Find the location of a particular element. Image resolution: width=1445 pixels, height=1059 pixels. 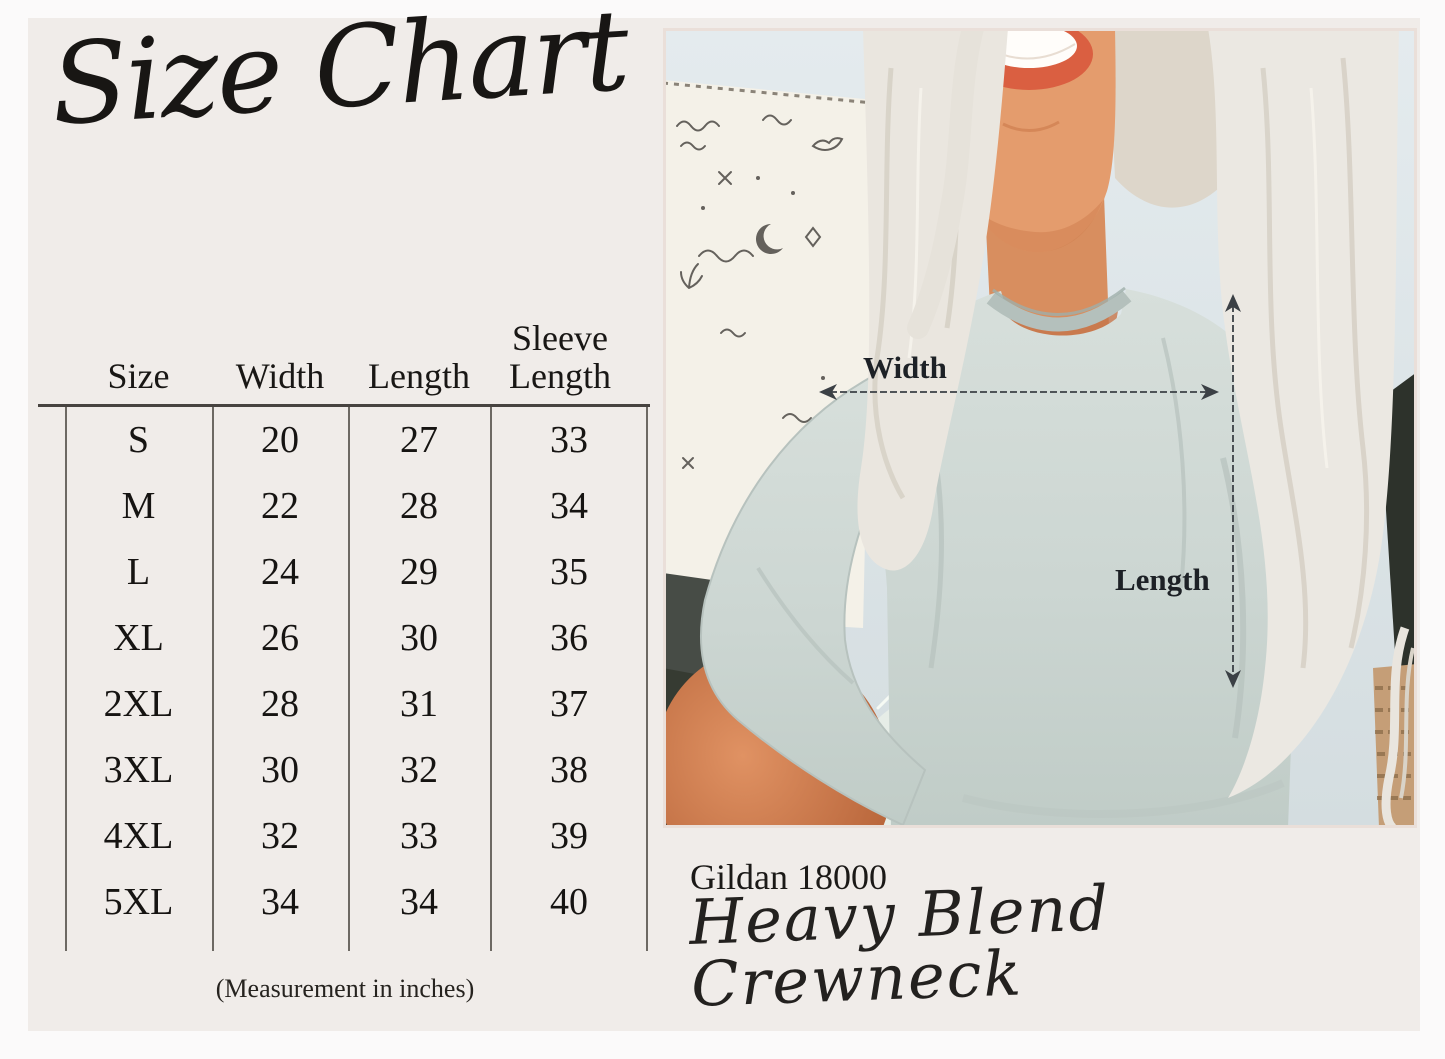

collar is located at coordinates (1059, 309).